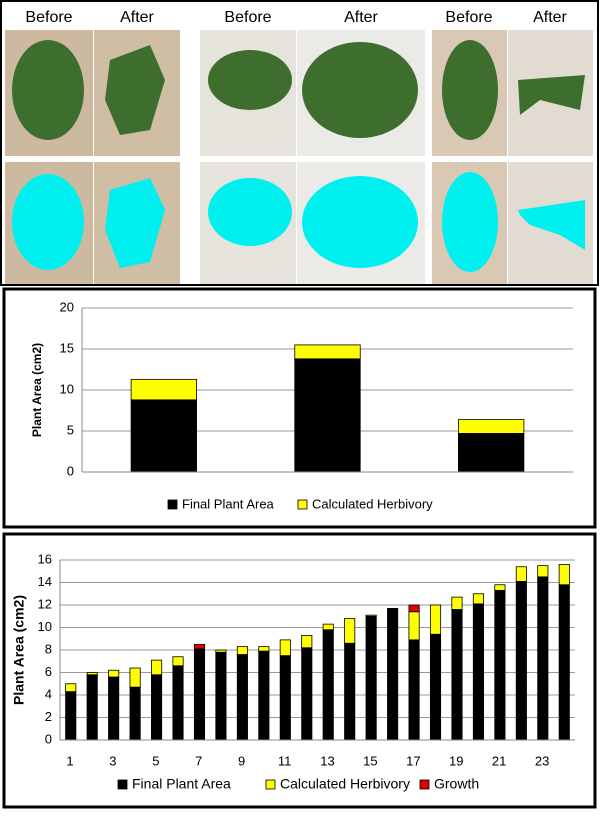 Image resolution: width=600 pixels, height=818 pixels. I want to click on x-tick-label: 3, so click(112, 760).